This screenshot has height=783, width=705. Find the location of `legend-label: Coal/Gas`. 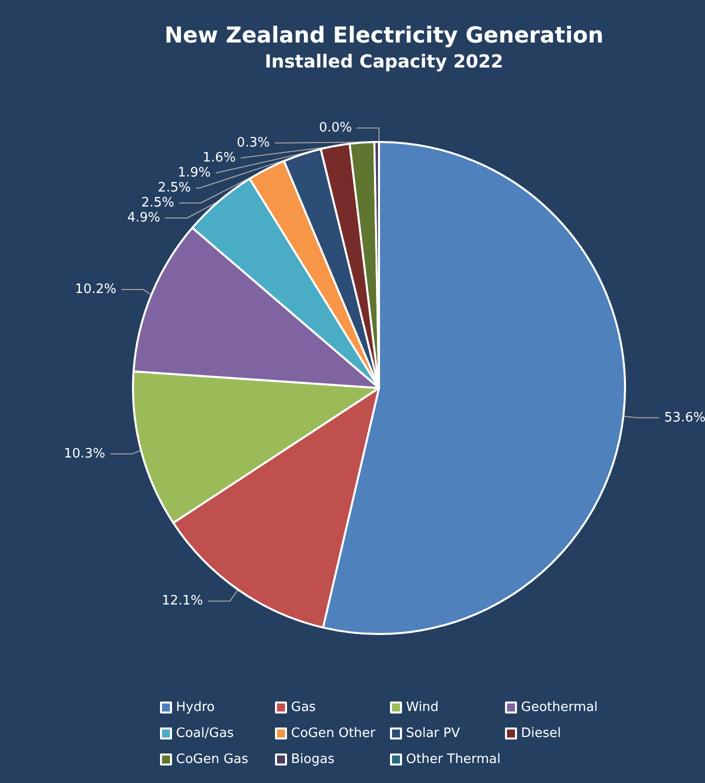

legend-label: Coal/Gas is located at coordinates (205, 733).